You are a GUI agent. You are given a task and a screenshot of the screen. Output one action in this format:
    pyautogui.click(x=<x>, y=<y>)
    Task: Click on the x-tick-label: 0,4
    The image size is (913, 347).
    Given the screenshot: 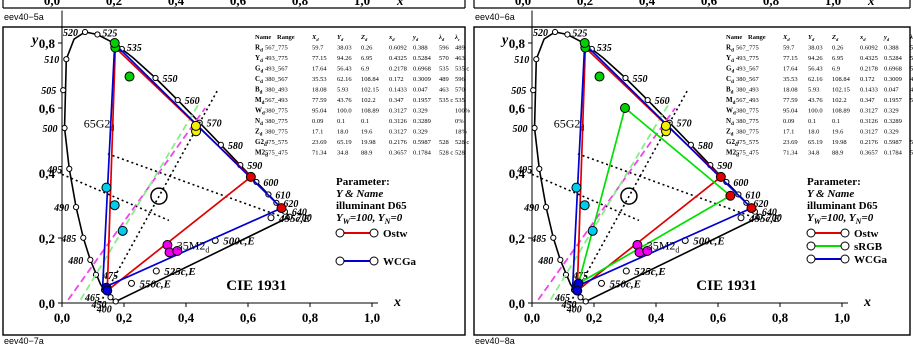 What is the action you would take?
    pyautogui.click(x=186, y=317)
    